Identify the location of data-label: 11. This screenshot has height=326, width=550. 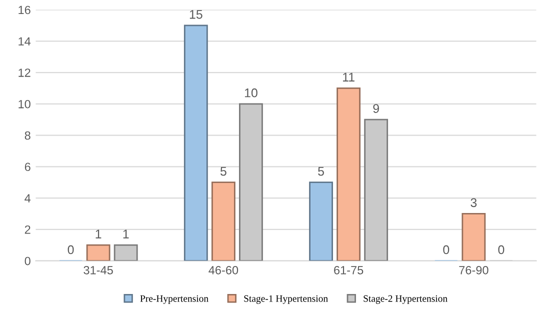
(348, 77).